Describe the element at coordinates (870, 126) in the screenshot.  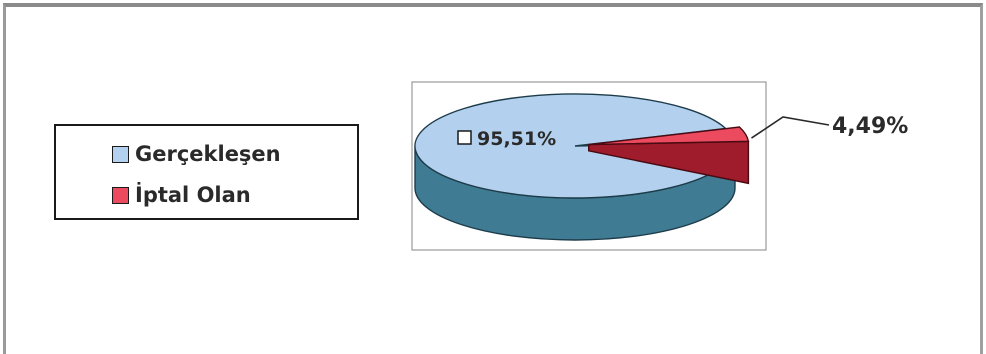
I see `data-label-iptal-olan: 4,49%` at that location.